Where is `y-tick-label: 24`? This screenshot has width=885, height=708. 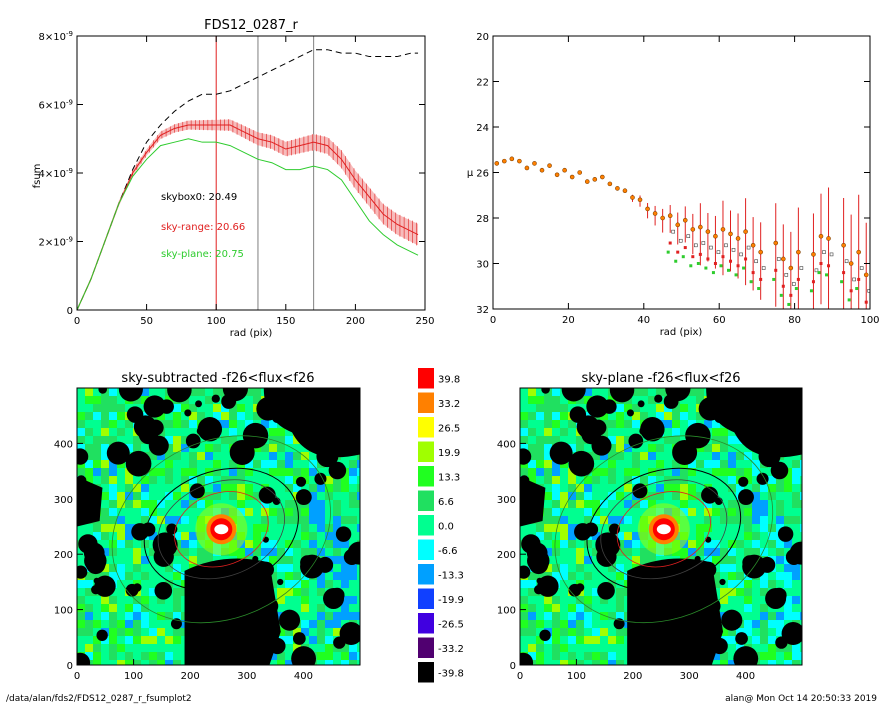
y-tick-label: 24 is located at coordinates (482, 128).